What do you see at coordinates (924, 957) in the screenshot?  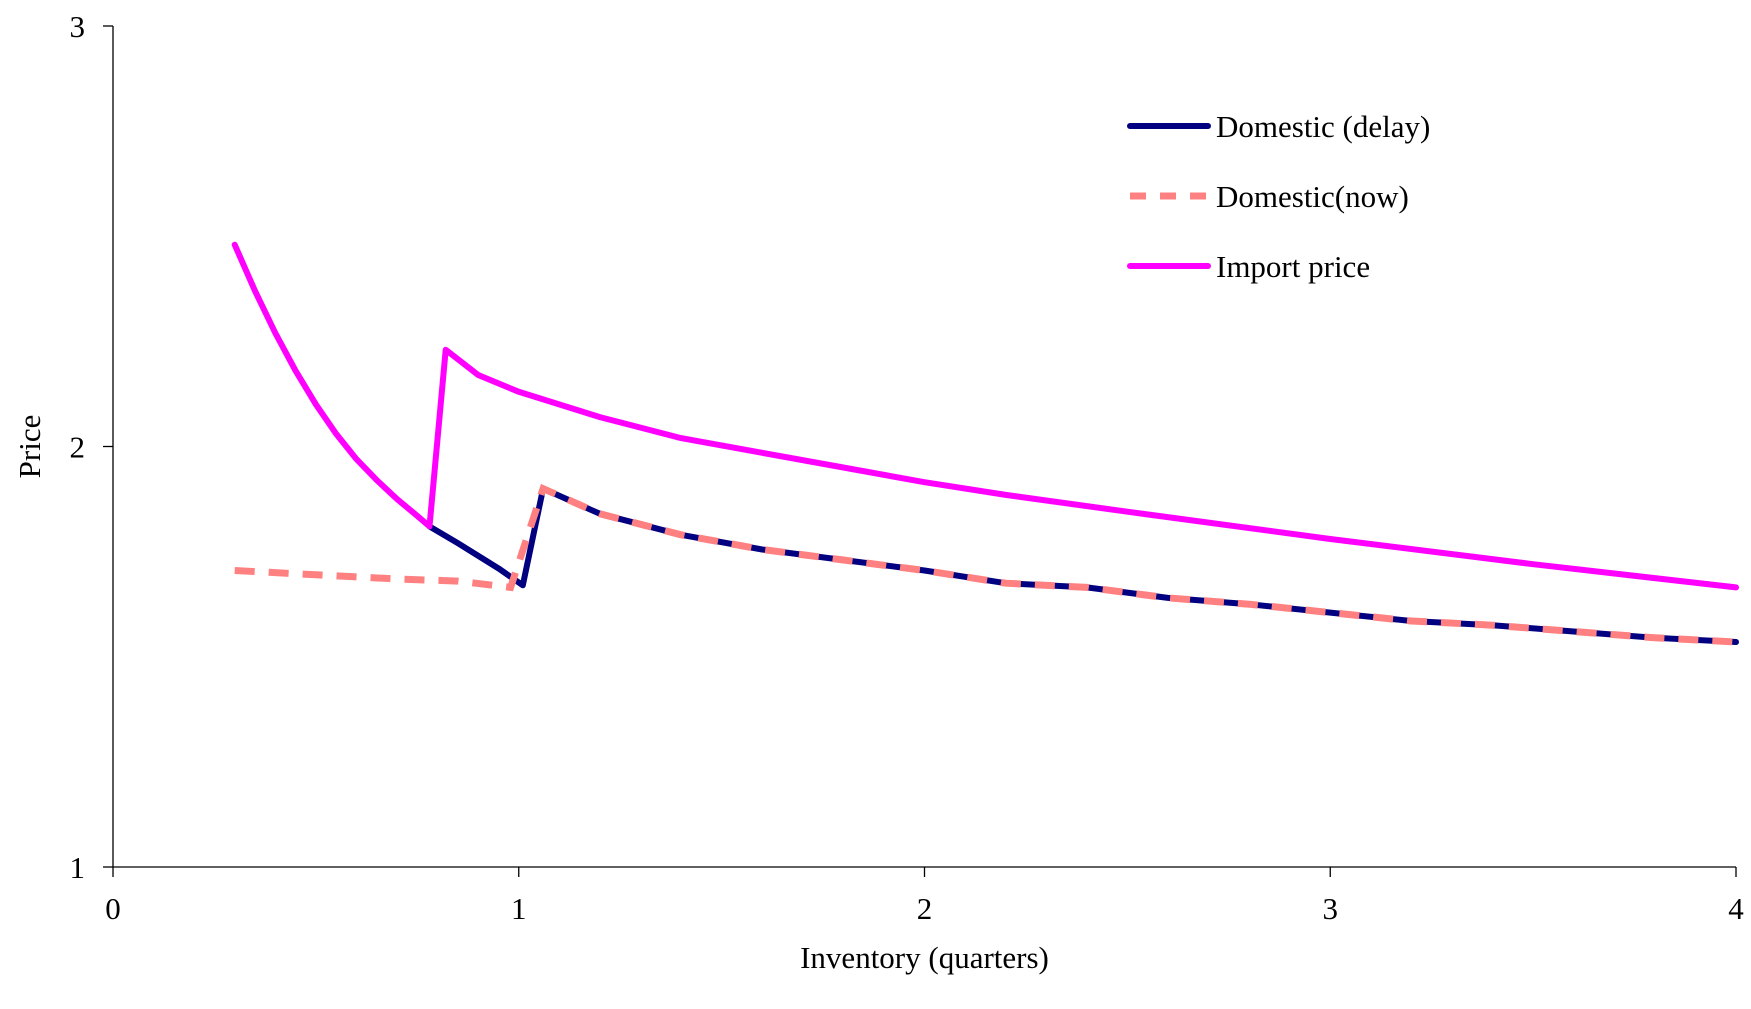 I see `x-axis-title: Inventory (quarters)` at bounding box center [924, 957].